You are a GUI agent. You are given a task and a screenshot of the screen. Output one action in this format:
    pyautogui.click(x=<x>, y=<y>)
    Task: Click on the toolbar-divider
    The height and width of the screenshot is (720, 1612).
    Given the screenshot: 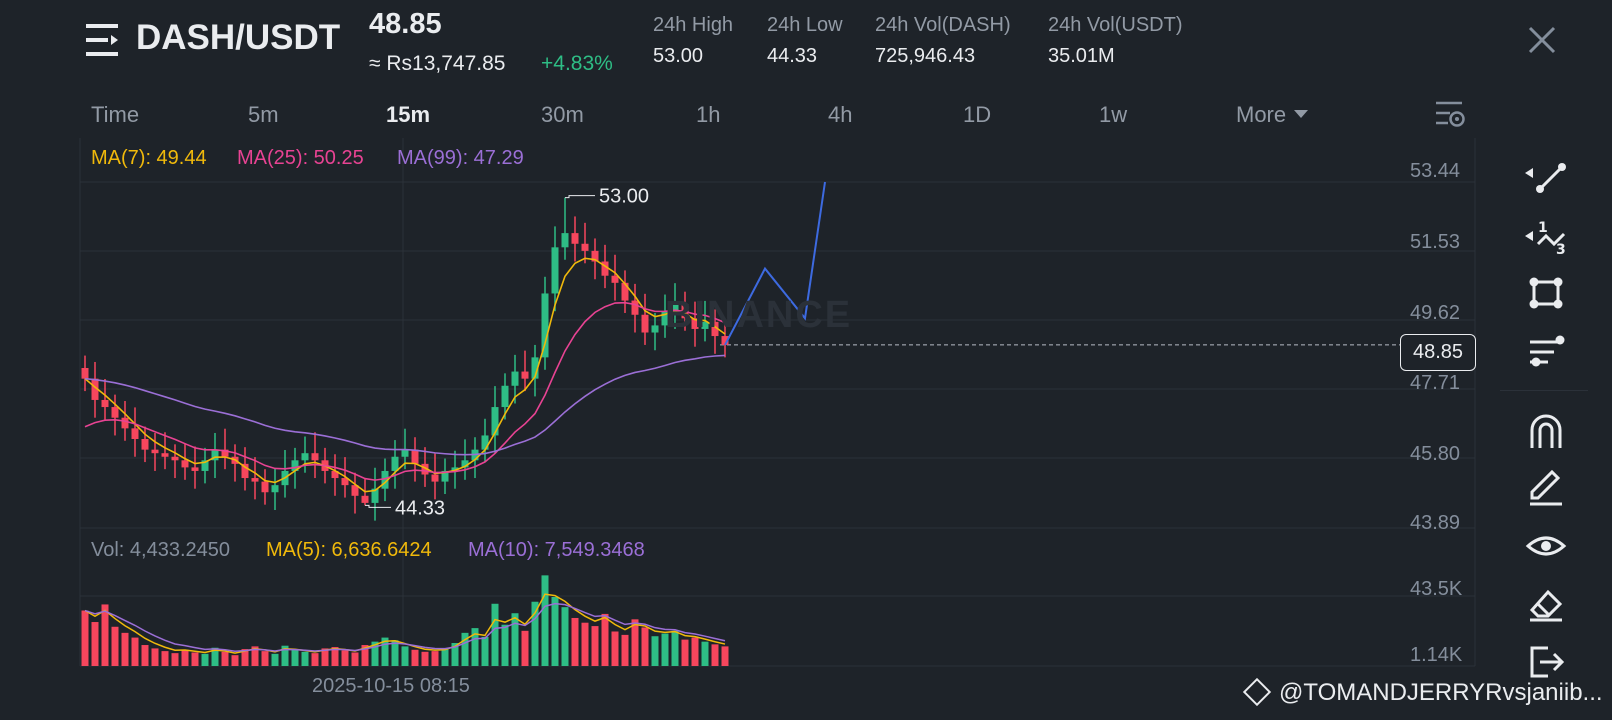 What is the action you would take?
    pyautogui.click(x=1544, y=390)
    